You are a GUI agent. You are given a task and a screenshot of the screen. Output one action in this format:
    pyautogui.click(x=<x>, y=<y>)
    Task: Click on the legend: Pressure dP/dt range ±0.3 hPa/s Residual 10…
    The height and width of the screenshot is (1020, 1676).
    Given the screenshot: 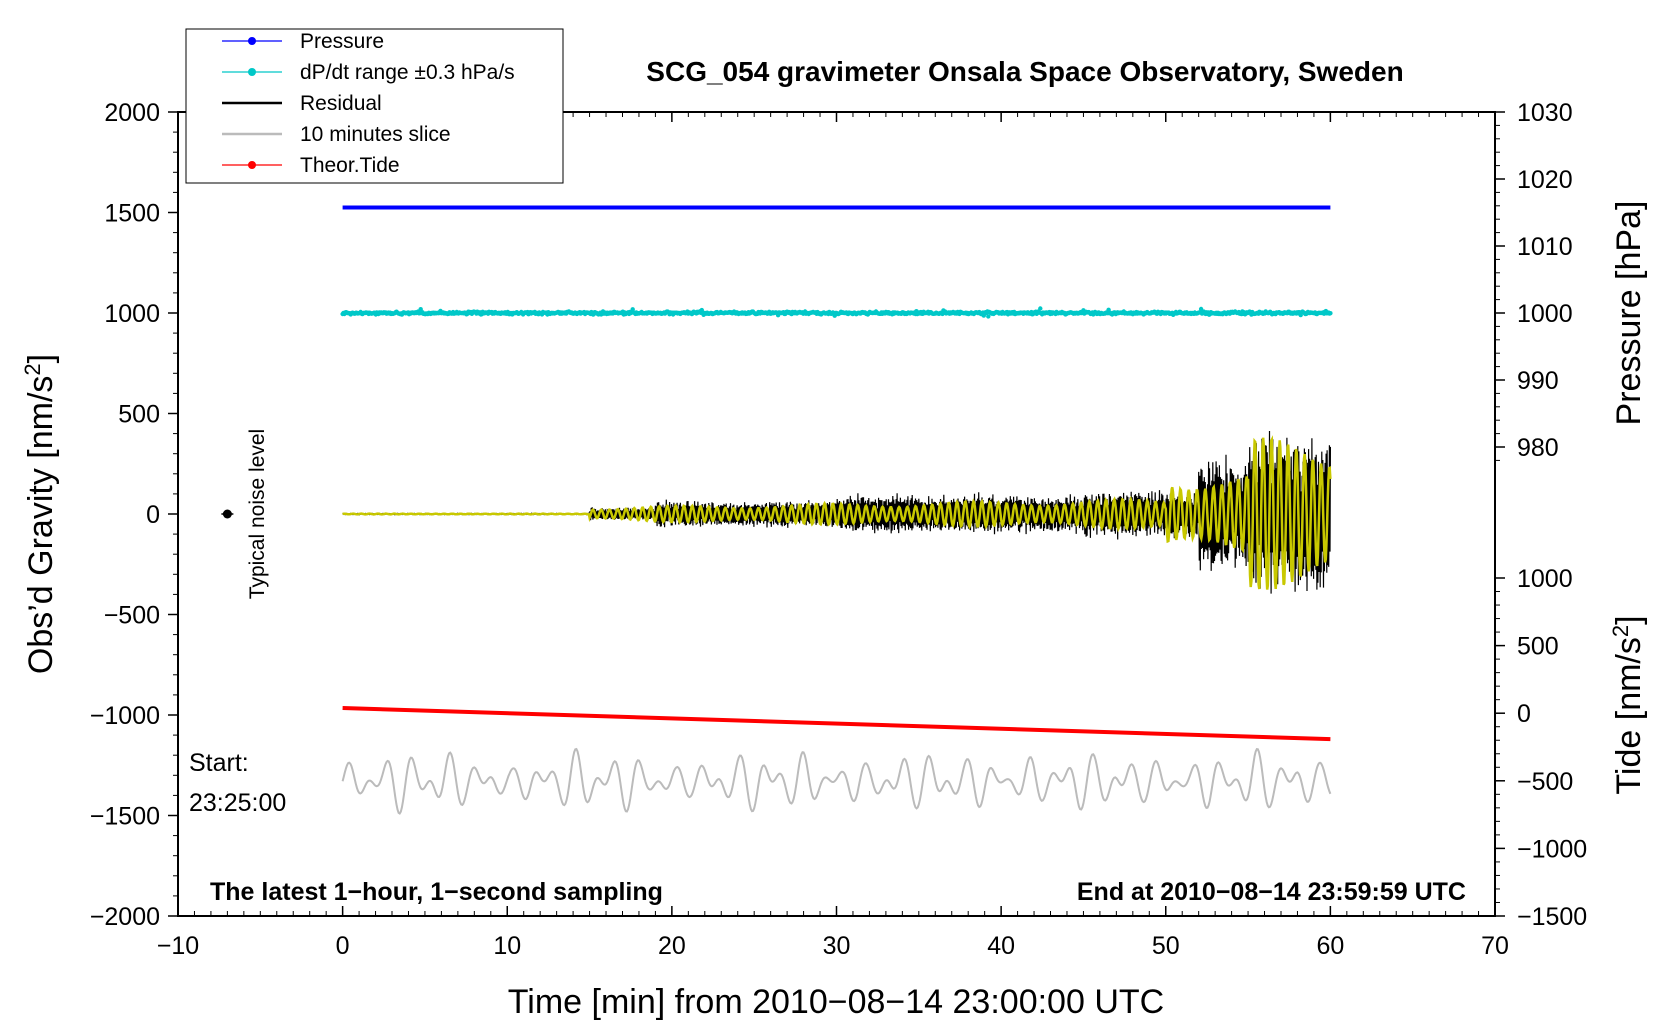 What is the action you would take?
    pyautogui.click(x=374, y=106)
    